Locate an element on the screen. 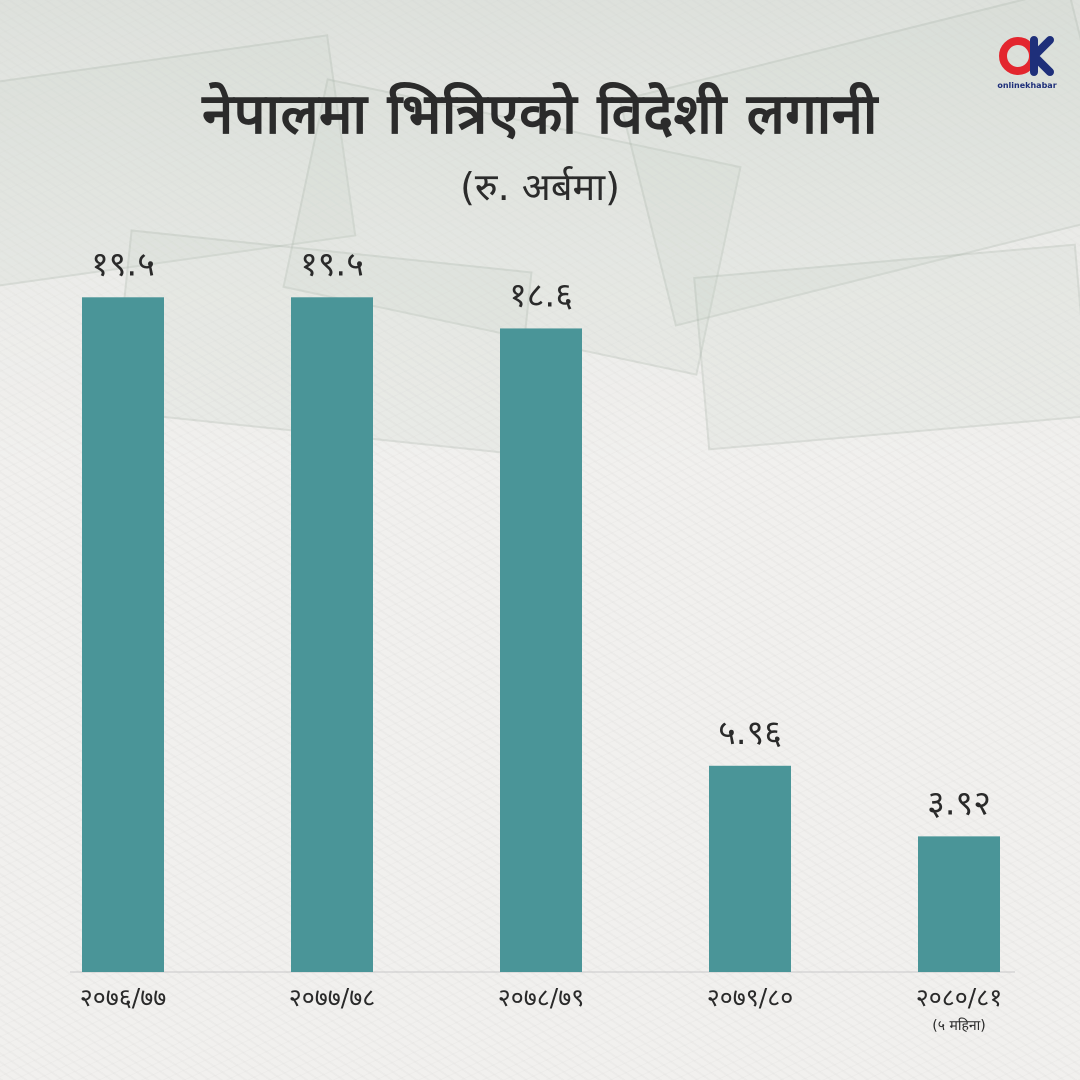 The width and height of the screenshot is (1080, 1080). logo-caption: onlinekhabar is located at coordinates (1026, 85).